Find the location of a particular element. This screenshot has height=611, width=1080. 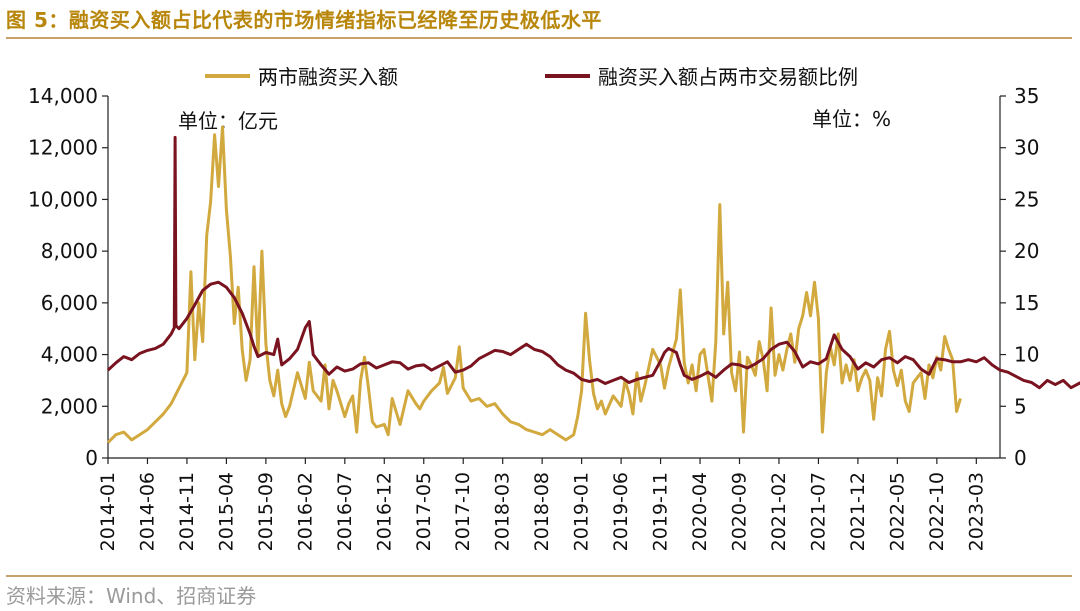

legend-label-buy-ratio: 融资买入额占两市交易额比例 is located at coordinates (728, 77).